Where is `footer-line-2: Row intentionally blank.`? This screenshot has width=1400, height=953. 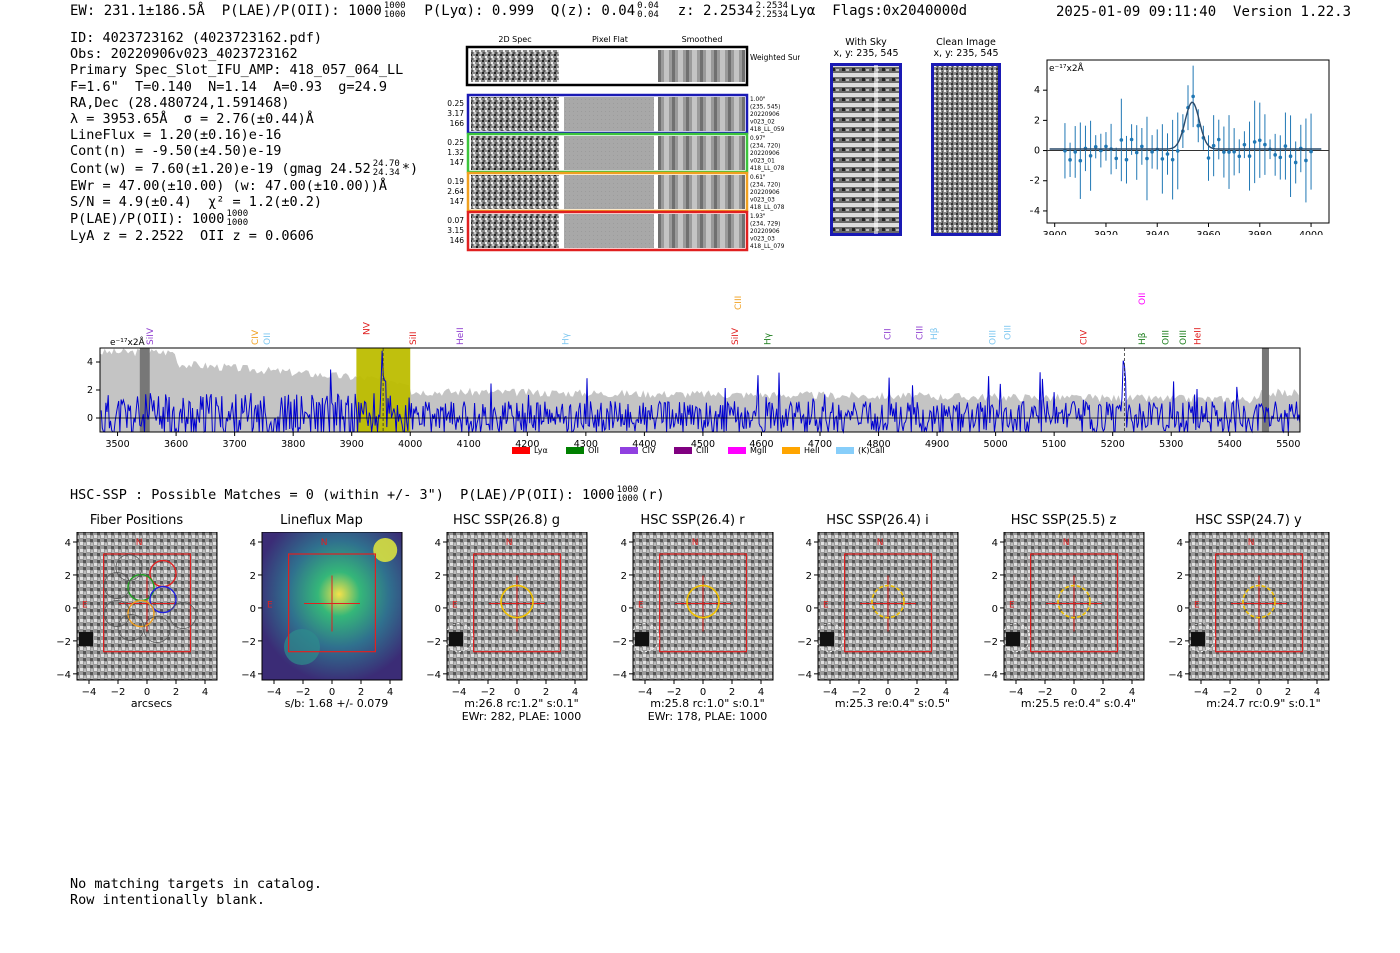
footer-line-2: Row intentionally blank. is located at coordinates (168, 900).